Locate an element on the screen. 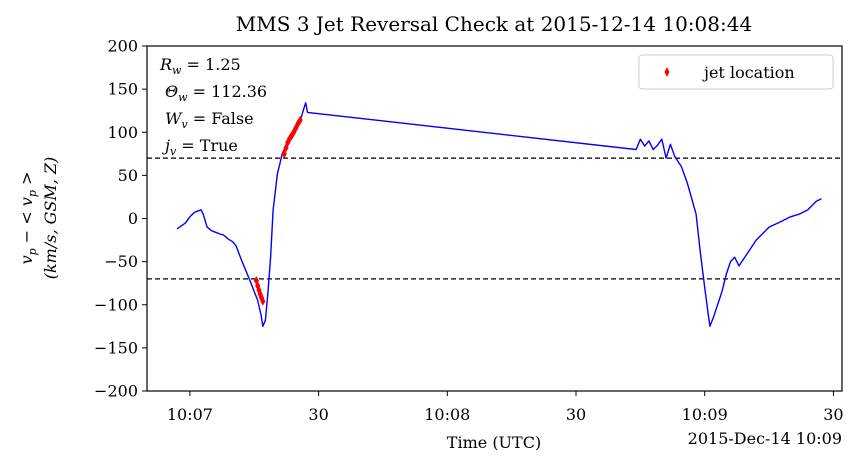 The width and height of the screenshot is (864, 467). y-tick-label: −200 is located at coordinates (116, 391).